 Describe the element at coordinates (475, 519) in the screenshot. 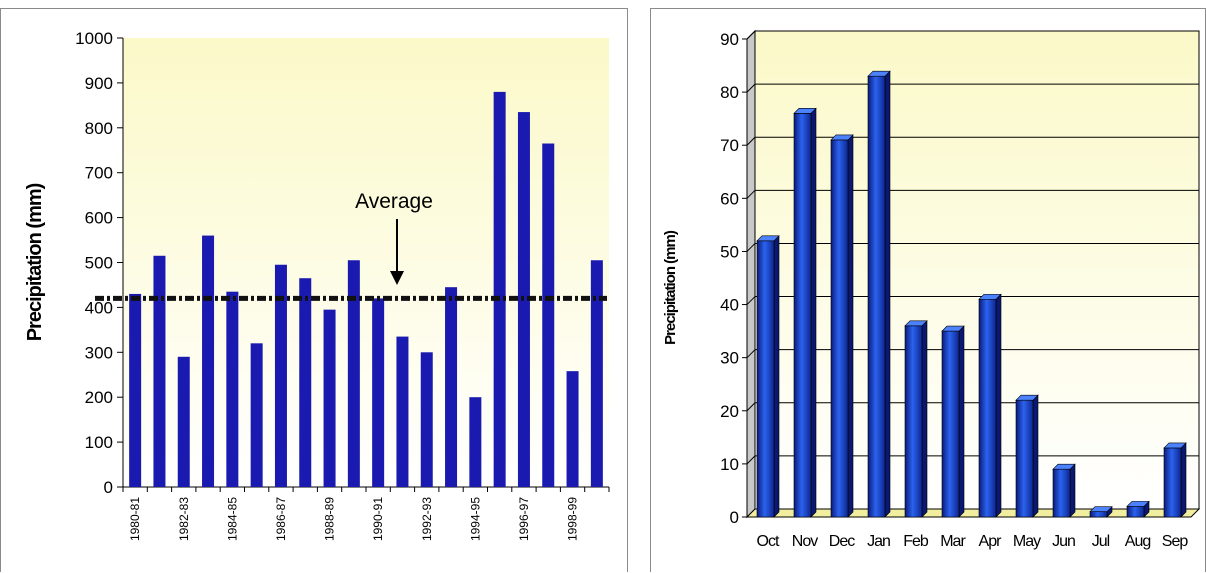

I see `x-tick-label: 1994-95` at that location.